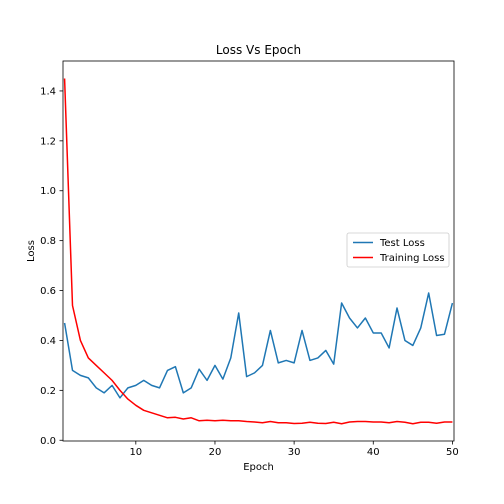 This screenshot has width=504, height=504. Describe the element at coordinates (135, 452) in the screenshot. I see `x-tick-label: 10` at that location.